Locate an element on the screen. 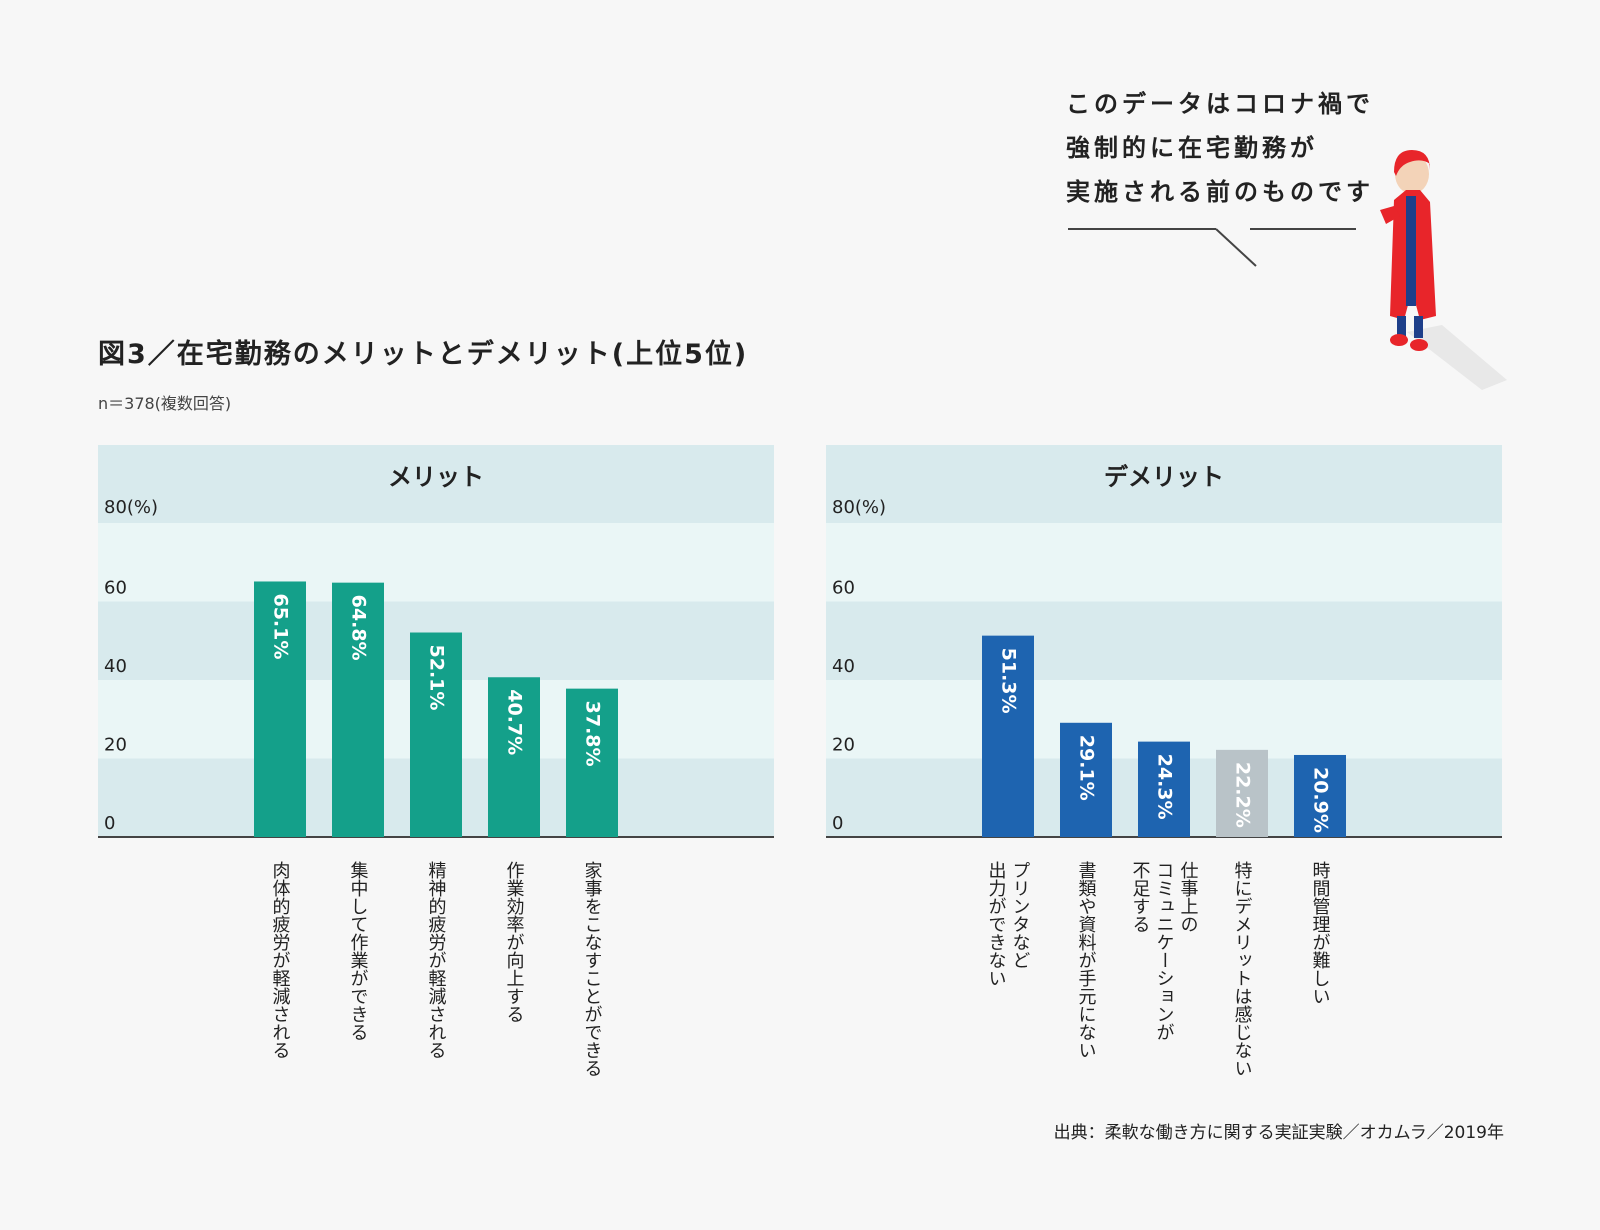  category-label: 集中して作業ができる is located at coordinates (358, 951).